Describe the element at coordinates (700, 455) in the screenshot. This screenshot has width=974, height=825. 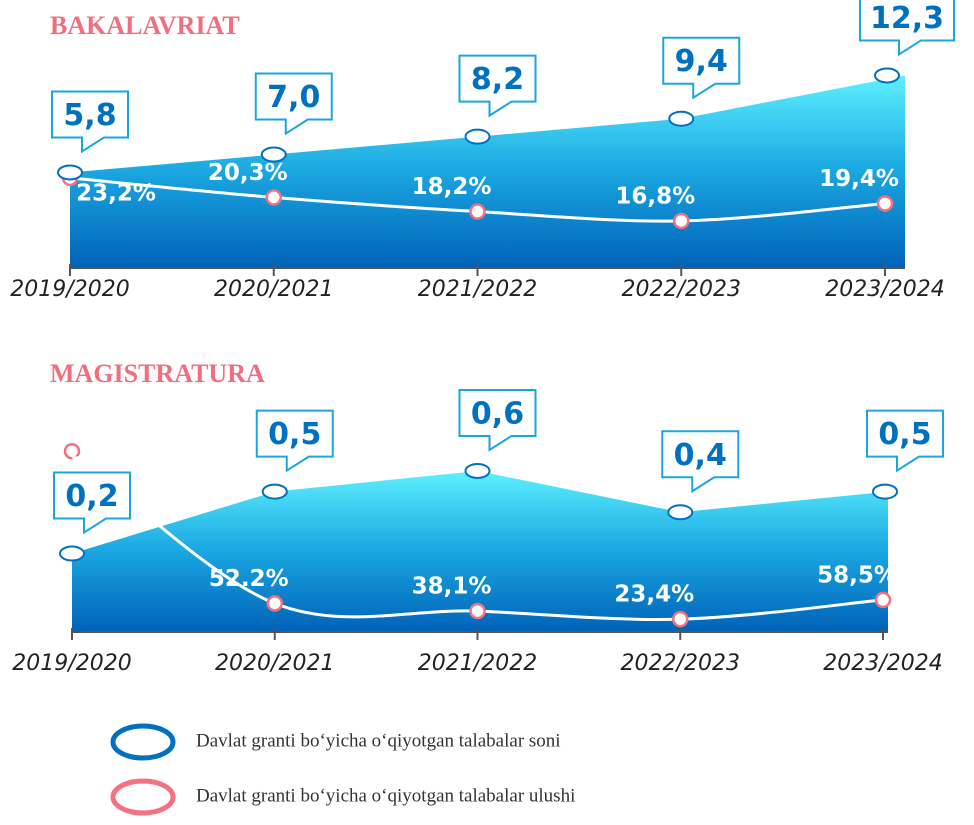
I see `callout-label: 0,4` at that location.